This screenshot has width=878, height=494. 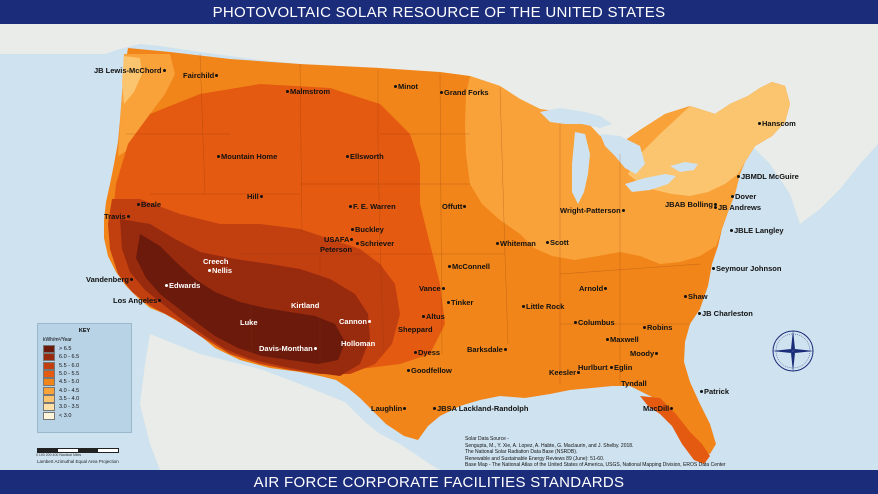 I want to click on base-label-arnold: Arnold, so click(x=593, y=289).